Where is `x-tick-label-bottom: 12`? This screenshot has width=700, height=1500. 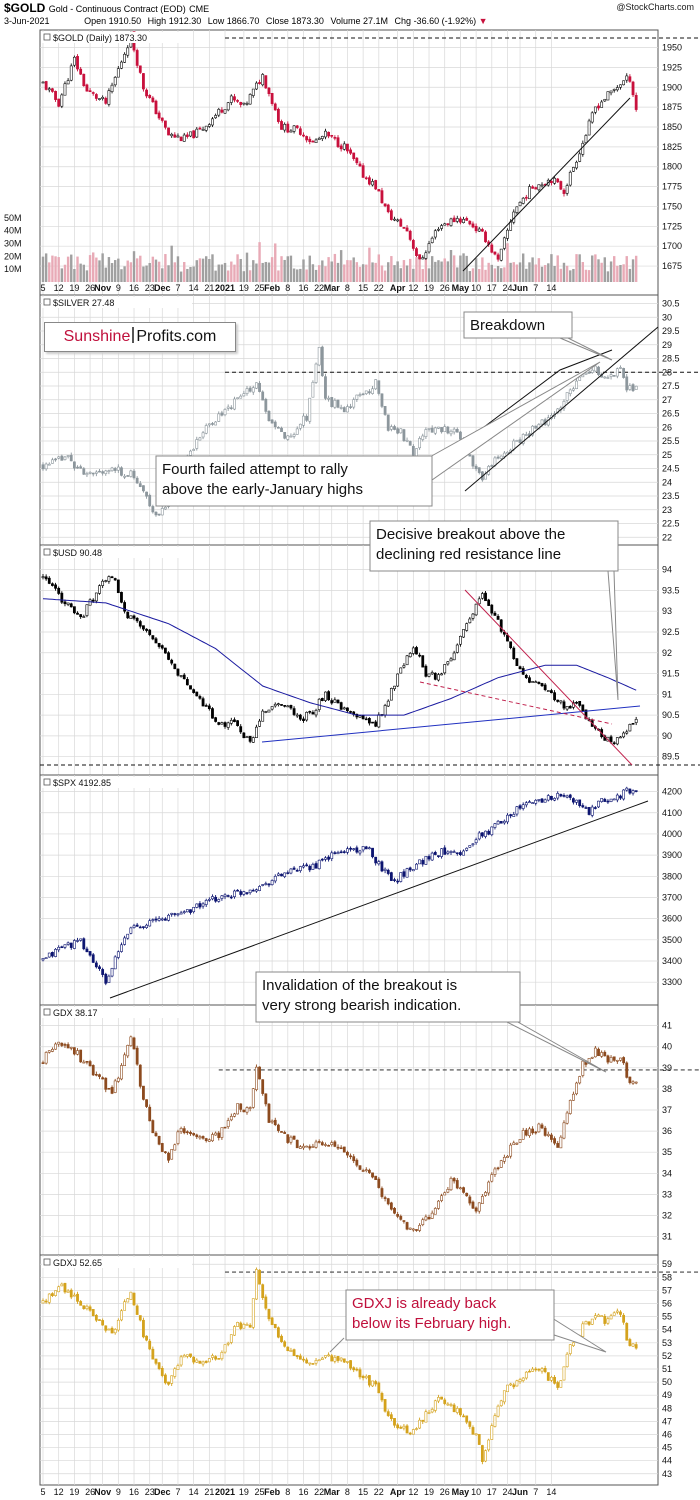
x-tick-label-bottom: 12 is located at coordinates (413, 1492).